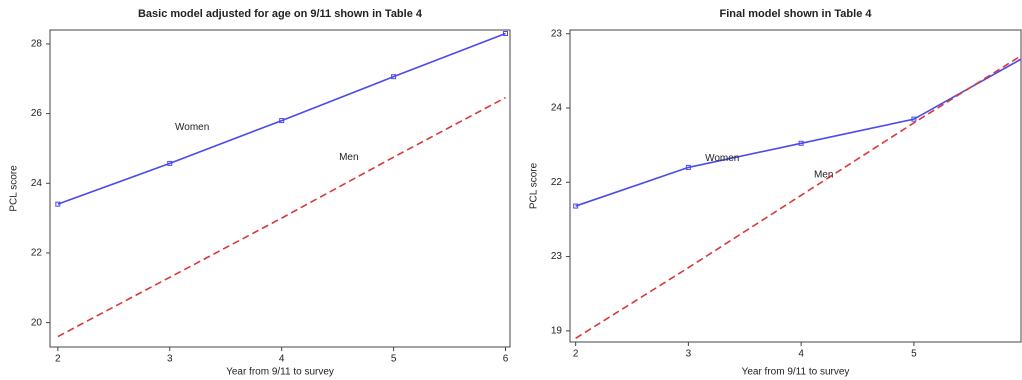  What do you see at coordinates (37, 322) in the screenshot?
I see `y-tick-label: 20` at bounding box center [37, 322].